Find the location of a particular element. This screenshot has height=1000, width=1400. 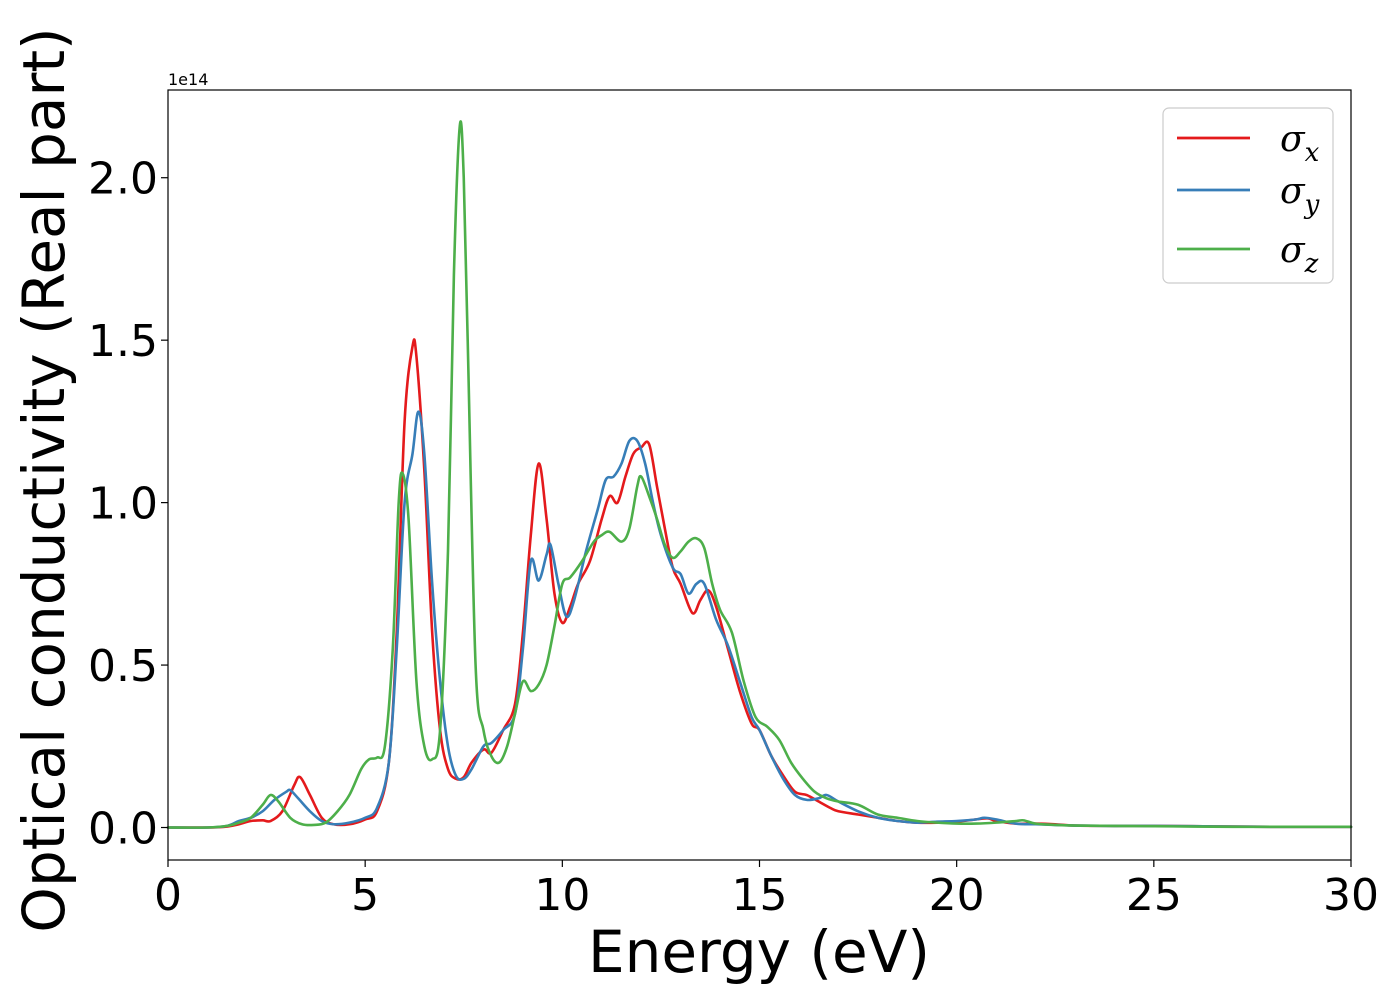

y-tick-label: 2.0 is located at coordinates (123, 179).